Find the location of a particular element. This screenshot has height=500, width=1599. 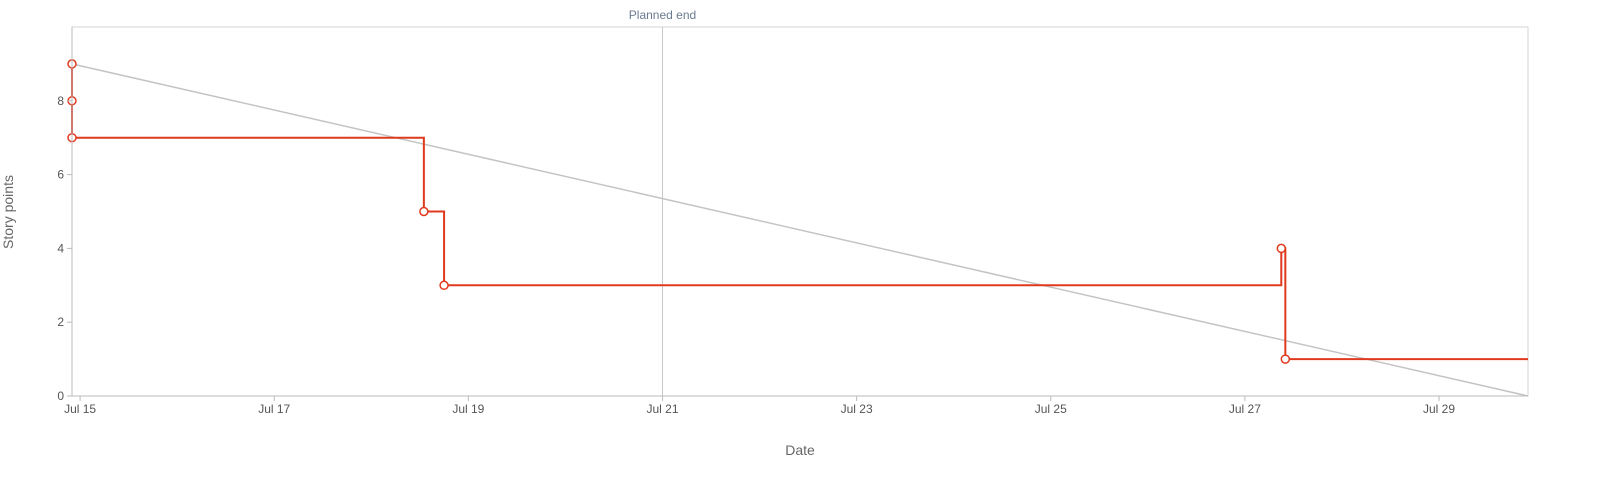

y-tick-label: 4 is located at coordinates (60, 248).